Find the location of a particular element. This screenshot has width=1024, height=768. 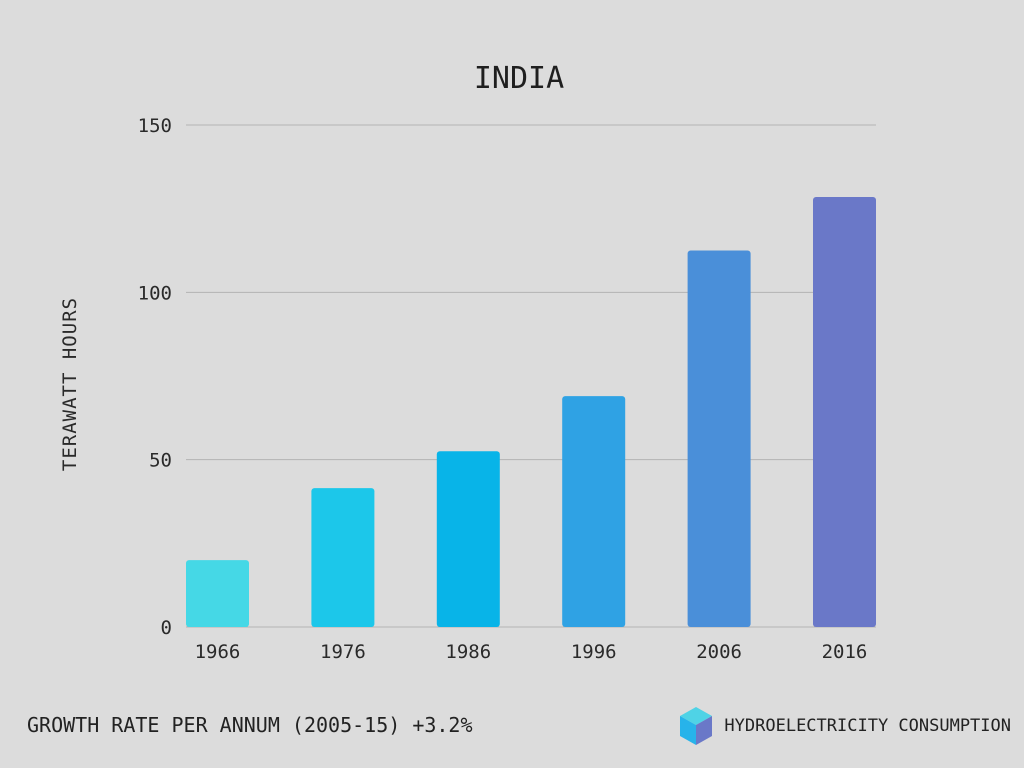

bar-1996 is located at coordinates (594, 511).